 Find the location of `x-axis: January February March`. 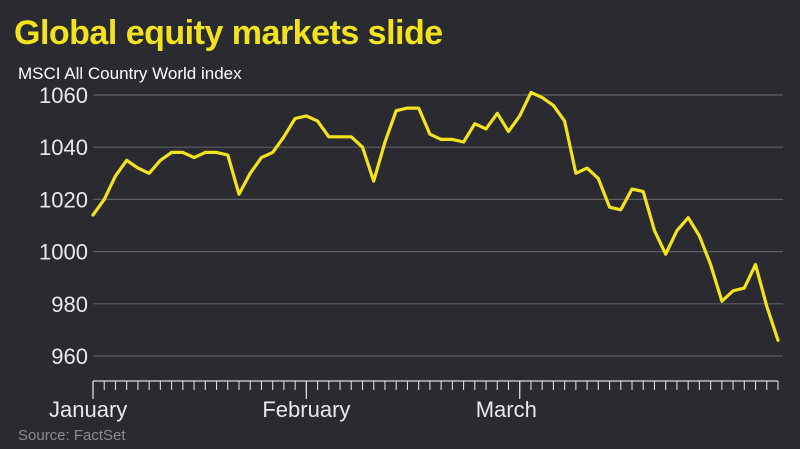

x-axis: January February March is located at coordinates (414, 401).